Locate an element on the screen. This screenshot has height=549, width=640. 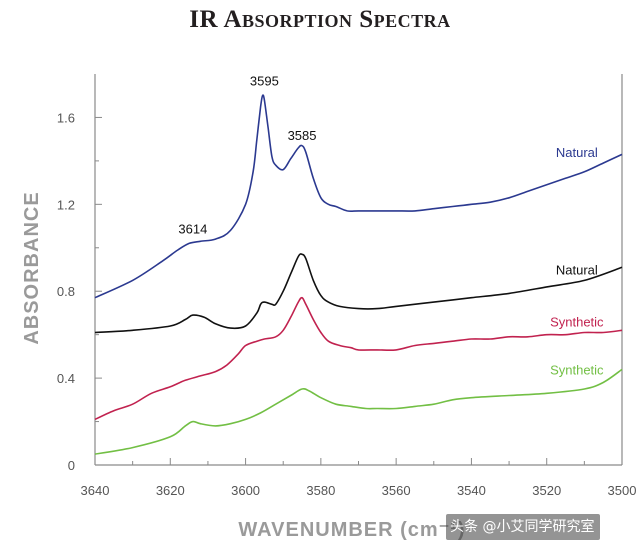
y-tick-label: 1.2 is located at coordinates (66, 204).